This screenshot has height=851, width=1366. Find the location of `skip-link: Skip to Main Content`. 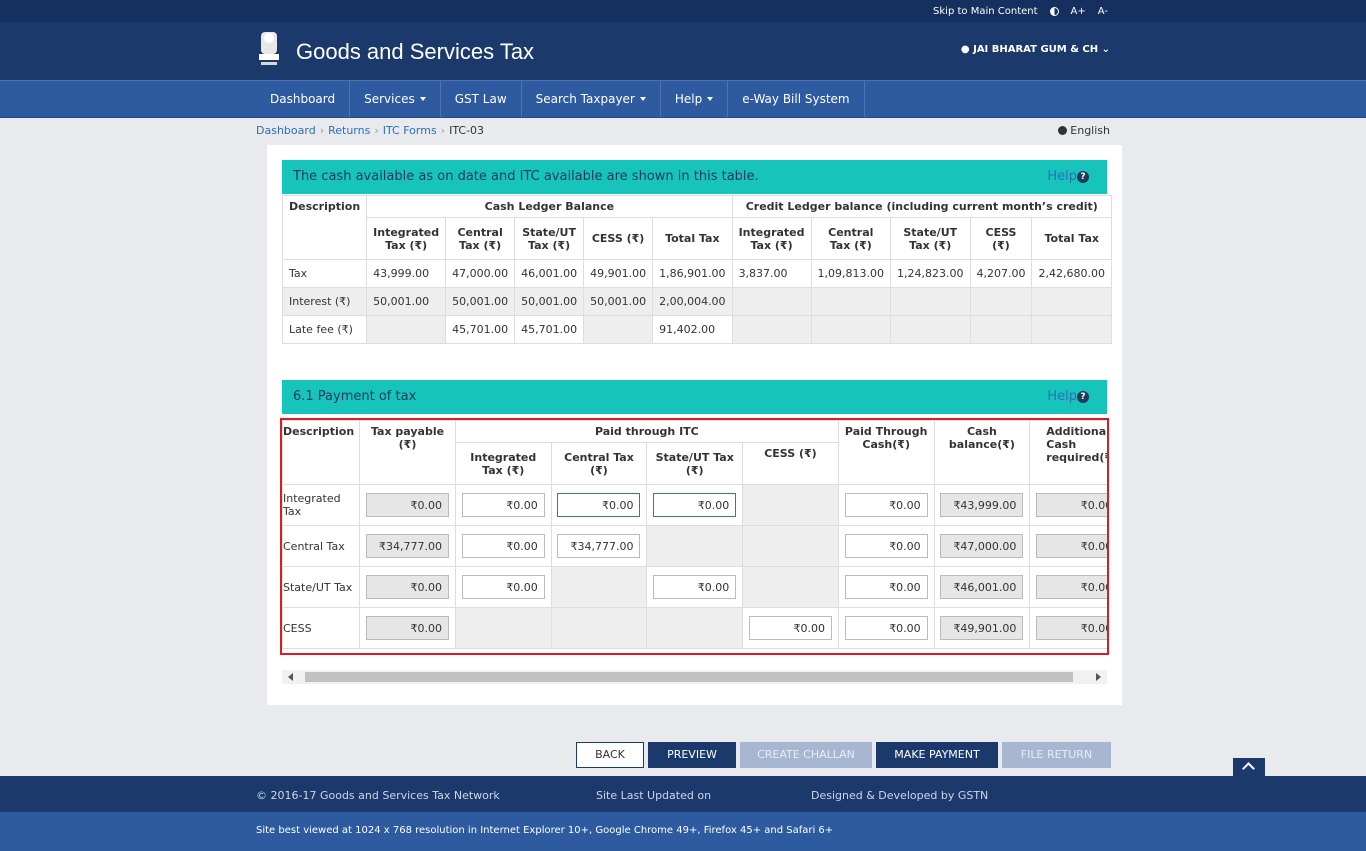

skip-link: Skip to Main Content is located at coordinates (985, 11).